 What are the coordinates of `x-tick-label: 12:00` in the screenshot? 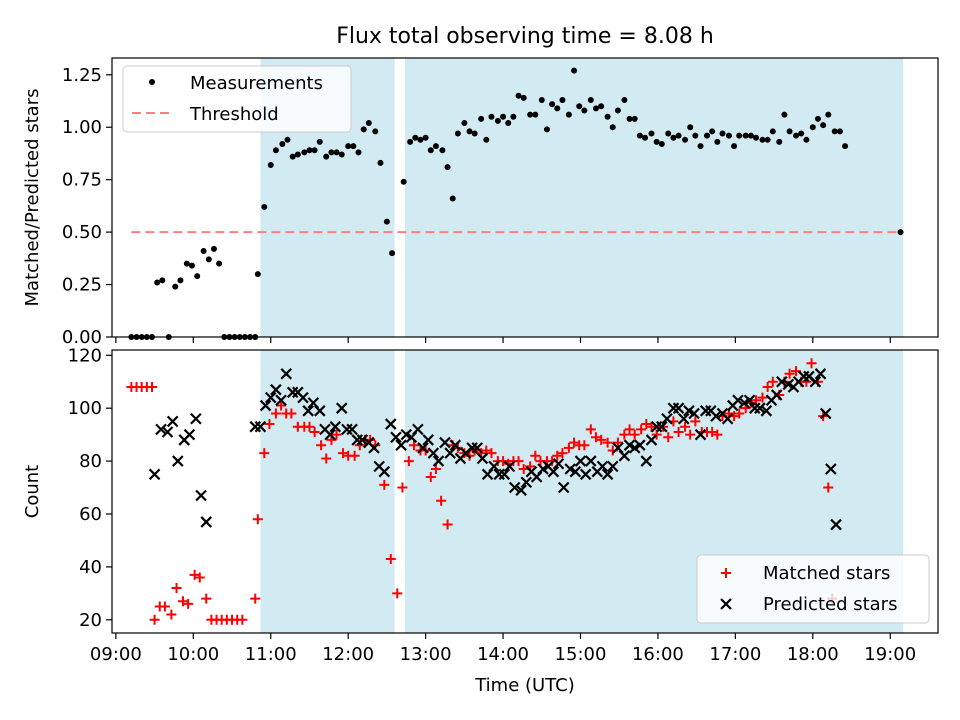 It's located at (348, 654).